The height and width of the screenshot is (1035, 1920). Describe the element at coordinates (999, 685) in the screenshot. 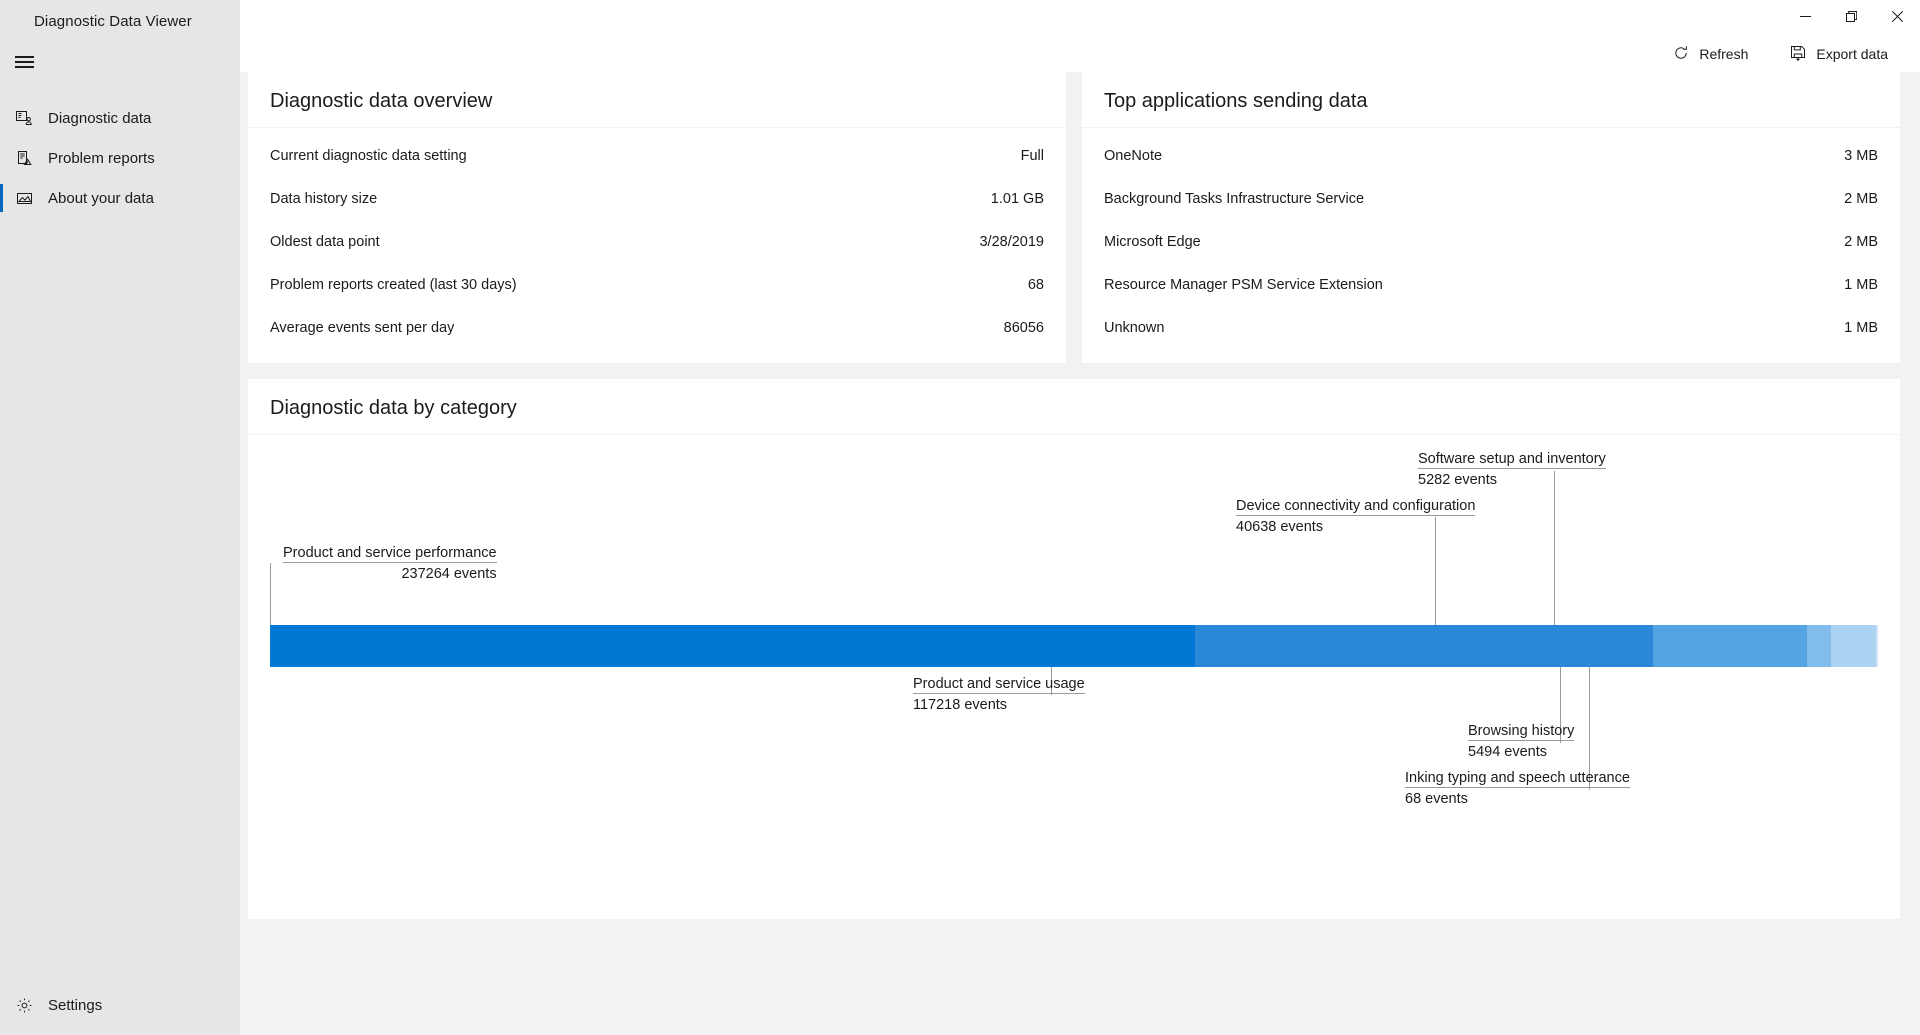

I see `callout-label: Product and service usage` at that location.